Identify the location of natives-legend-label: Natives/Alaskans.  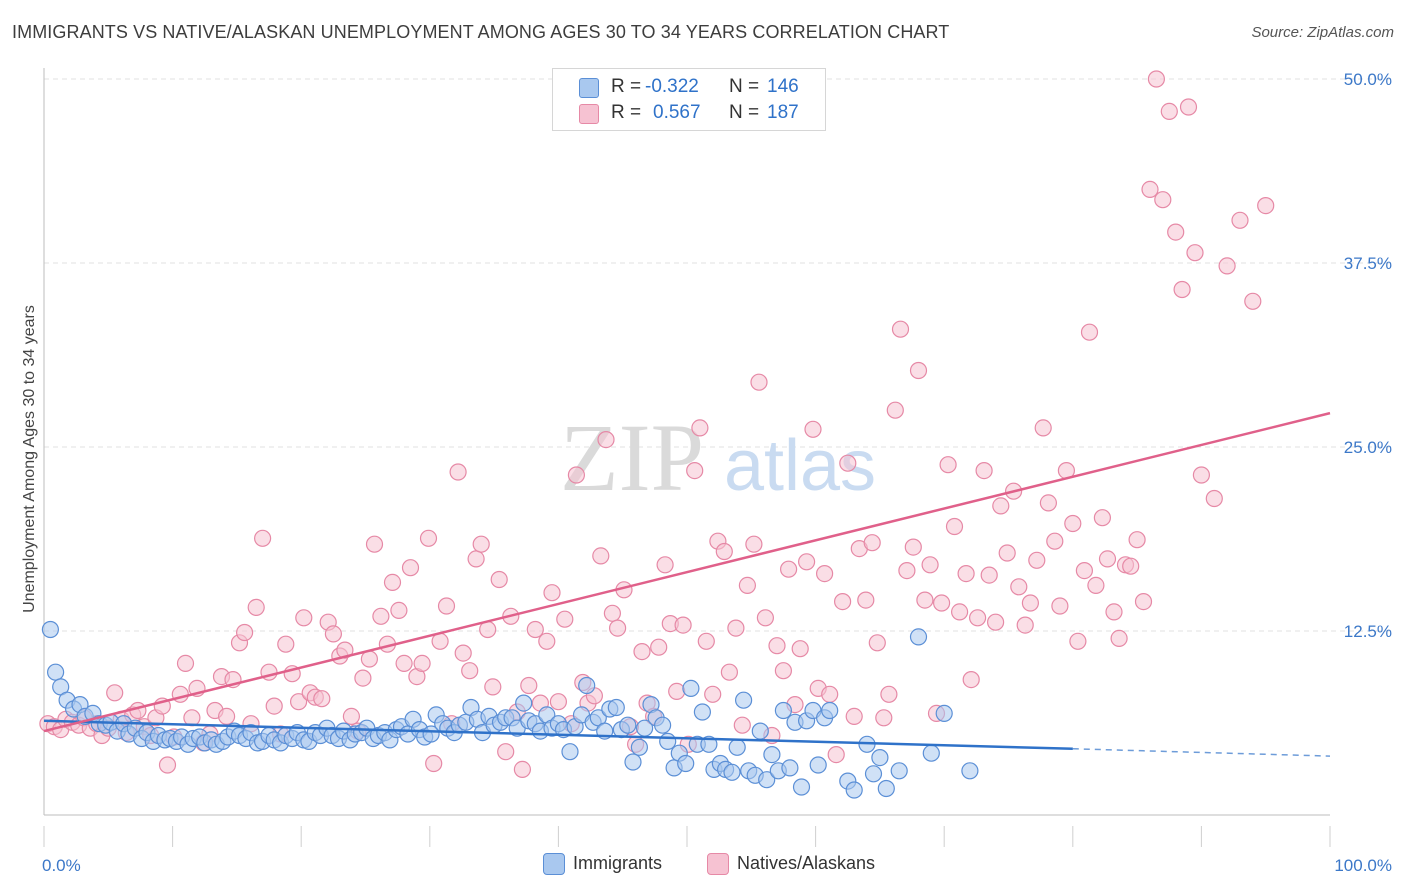
(806, 863).